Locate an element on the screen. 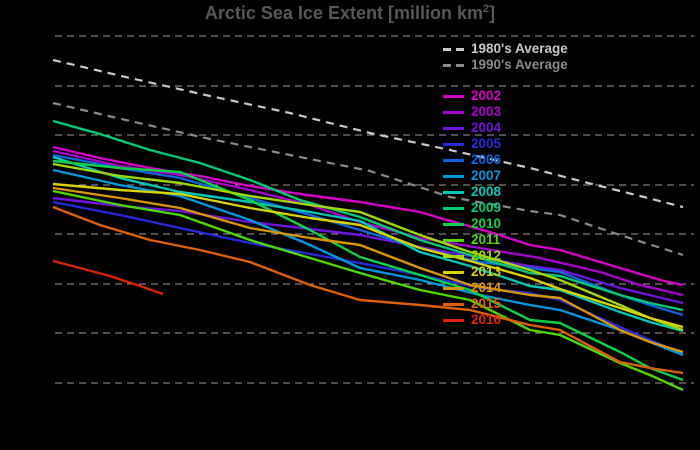 The height and width of the screenshot is (450, 700). legend-label: 2008 is located at coordinates (486, 191).